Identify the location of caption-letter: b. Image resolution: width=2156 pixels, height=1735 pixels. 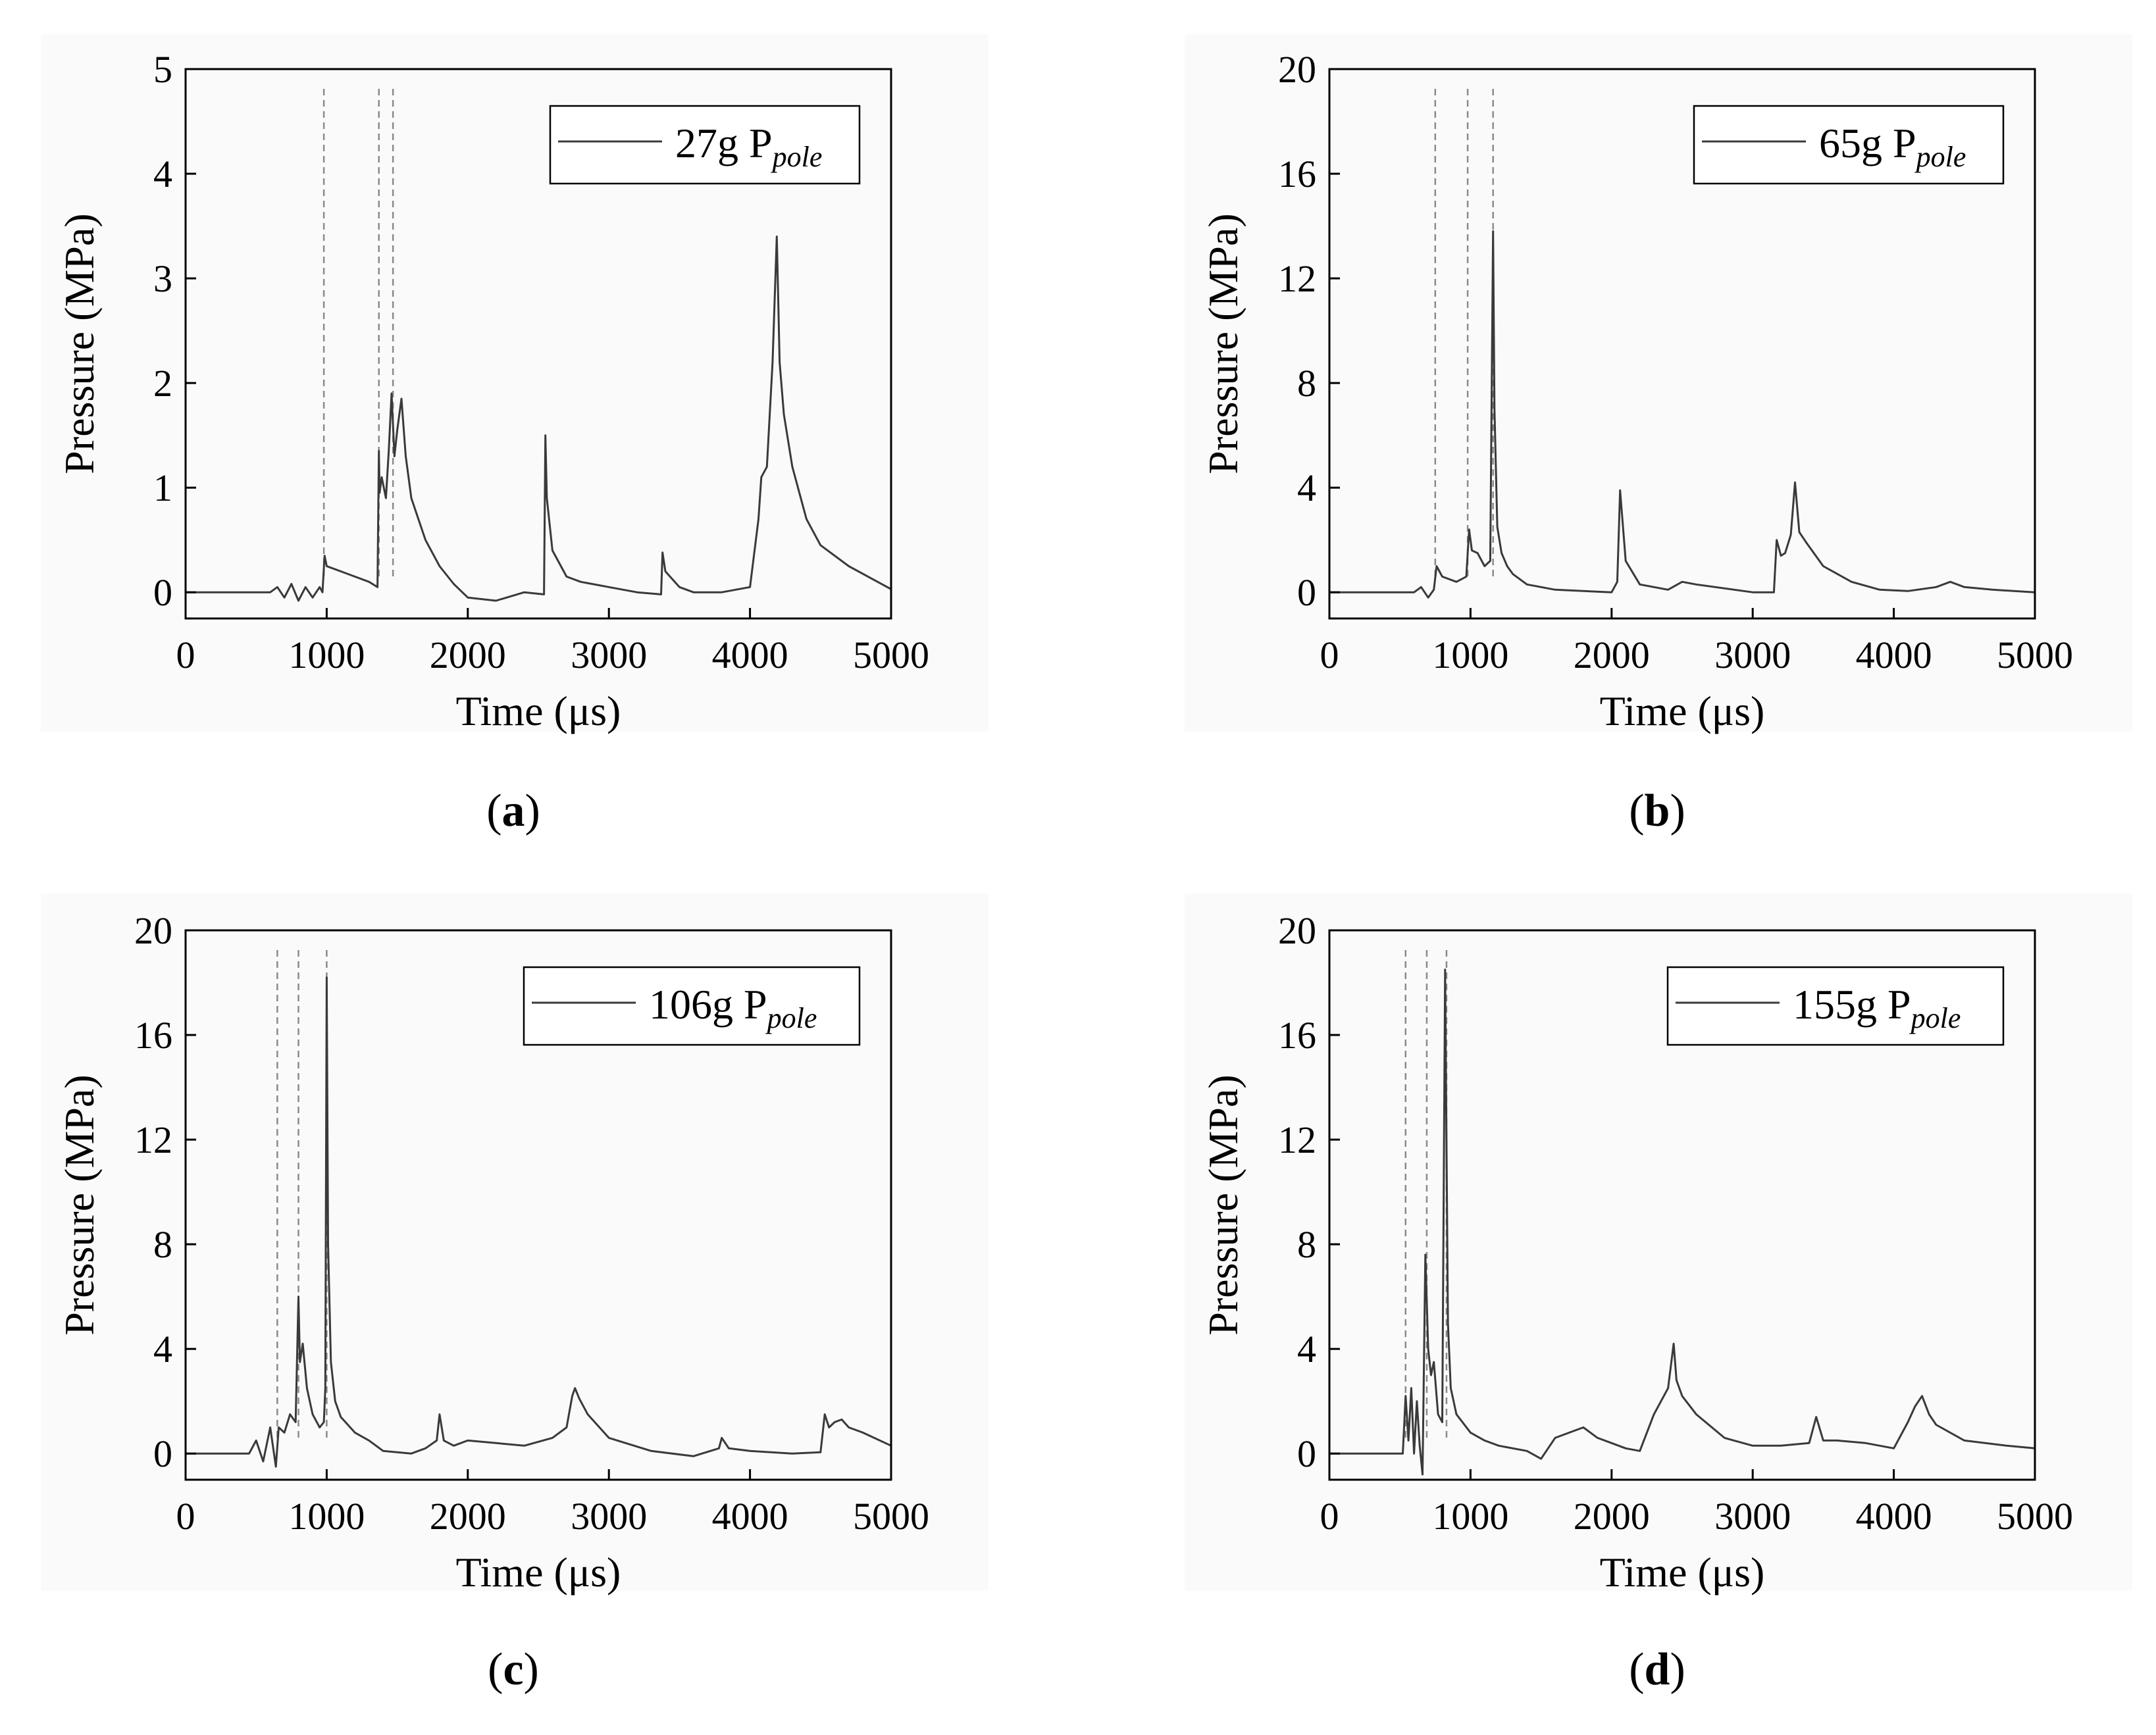
(1657, 811).